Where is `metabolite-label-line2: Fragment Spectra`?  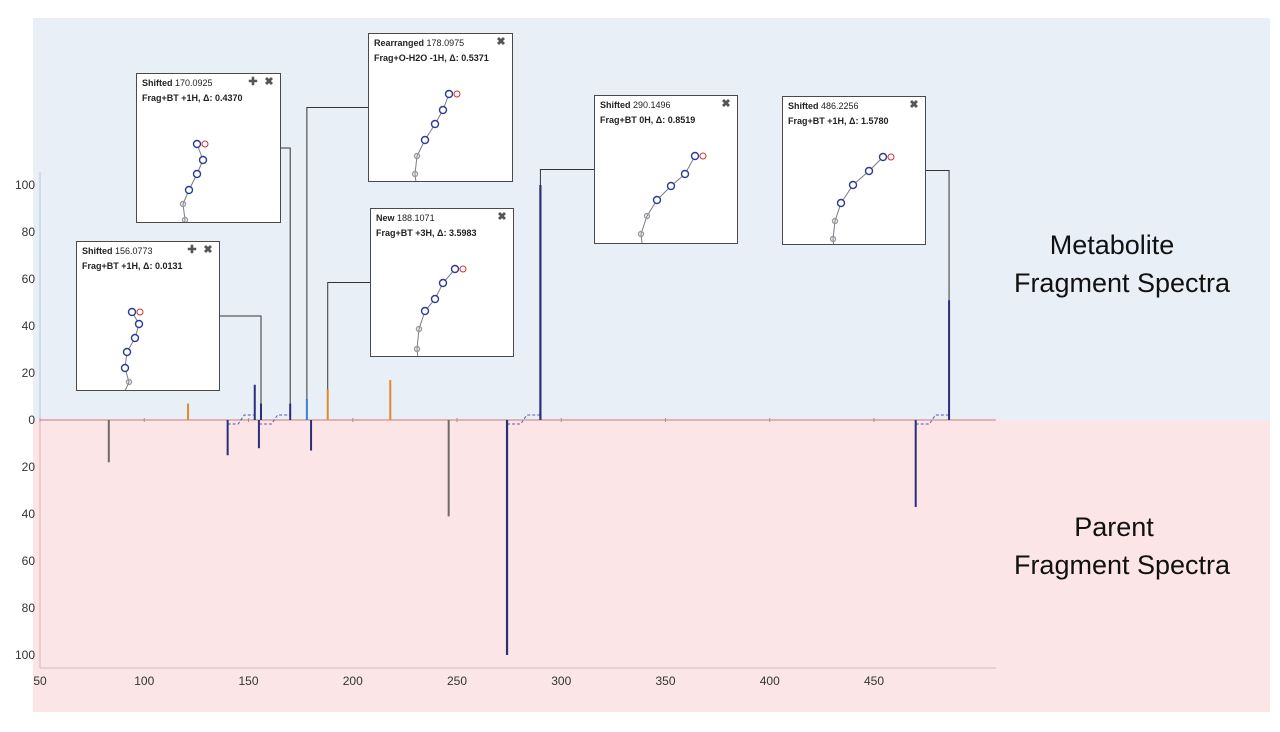
metabolite-label-line2: Fragment Spectra is located at coordinates (1122, 283).